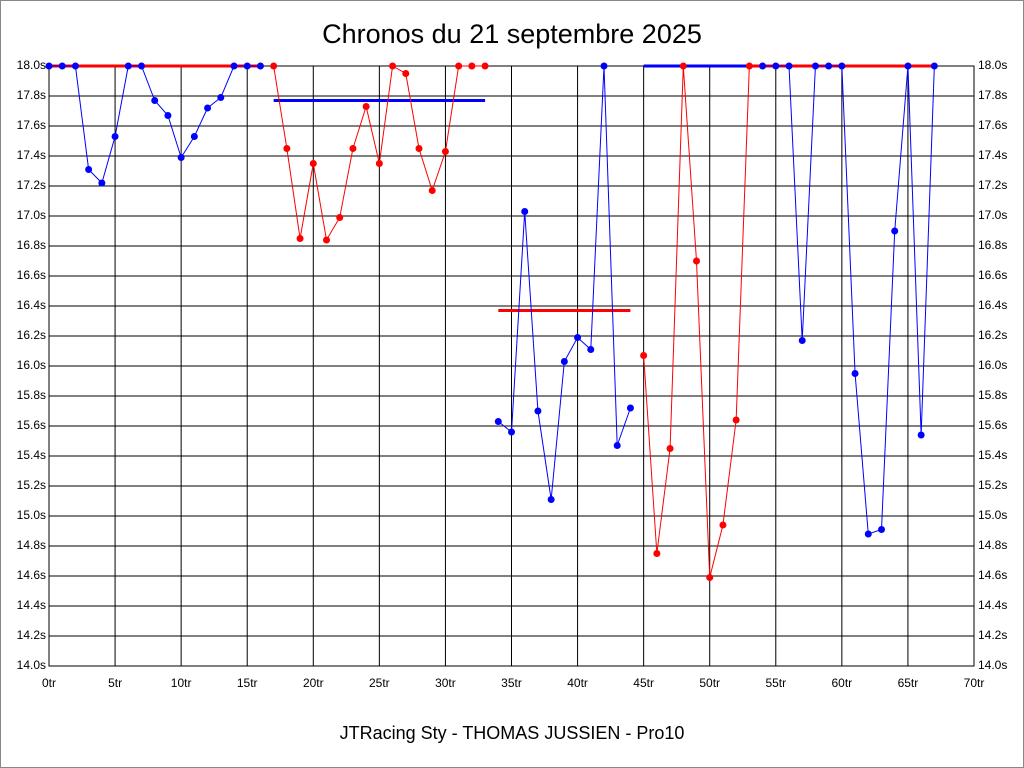 This screenshot has height=768, width=1024. I want to click on y2-tick-label: 15.8s, so click(992, 395).